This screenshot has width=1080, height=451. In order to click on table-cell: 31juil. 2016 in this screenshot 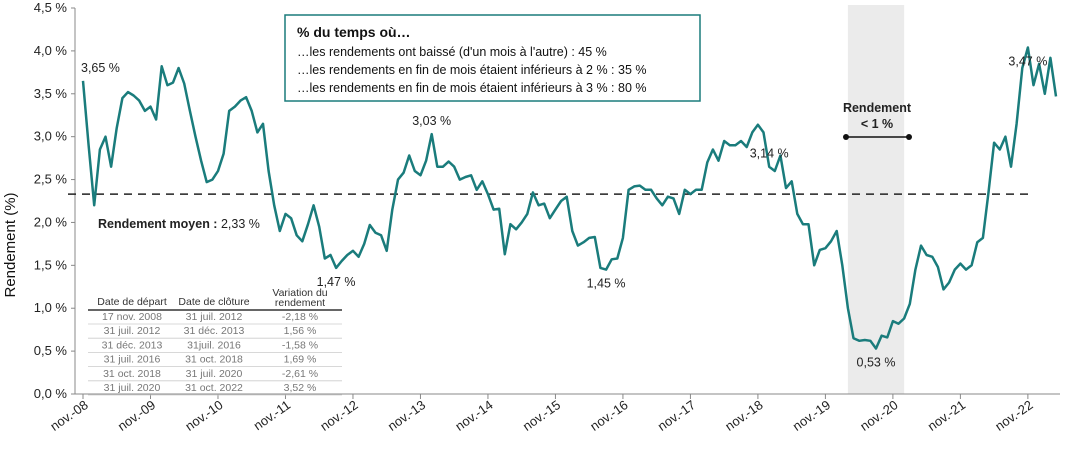, I will do `click(214, 345)`.